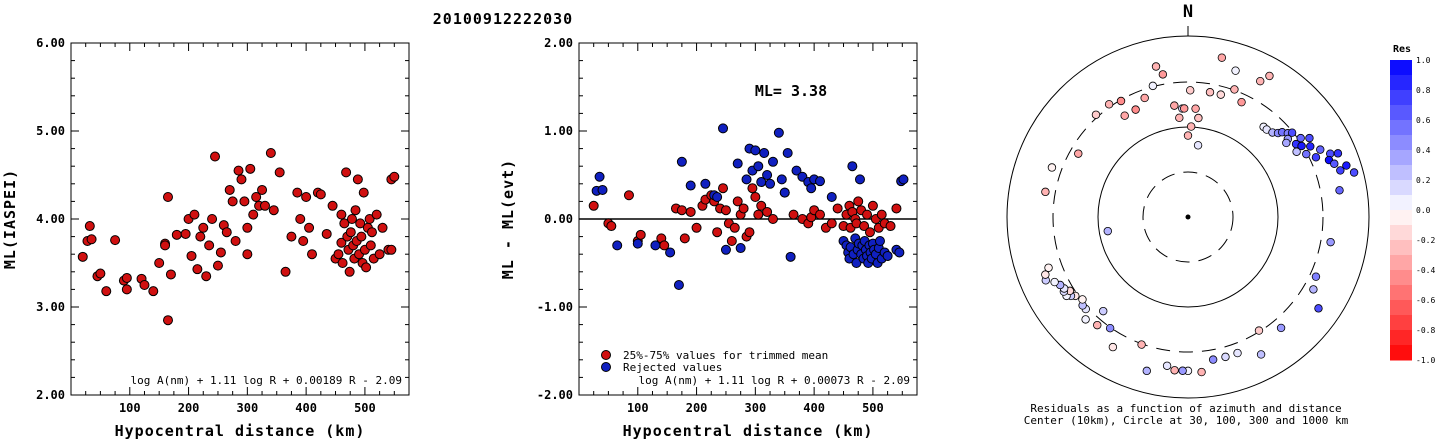  Describe the element at coordinates (306, 408) in the screenshot. I see `x-tick-label: 400` at that location.